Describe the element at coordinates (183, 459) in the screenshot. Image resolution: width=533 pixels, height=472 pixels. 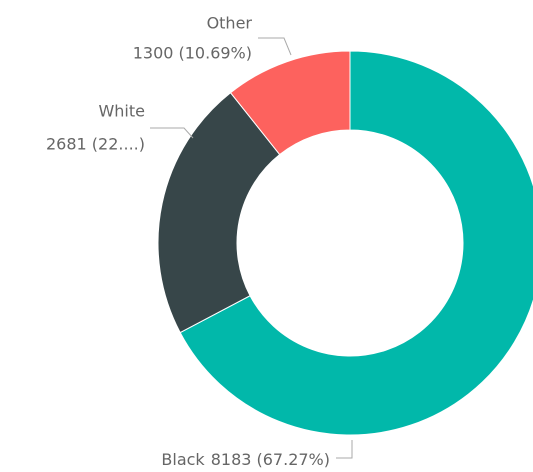
I see `category-label: Black` at that location.